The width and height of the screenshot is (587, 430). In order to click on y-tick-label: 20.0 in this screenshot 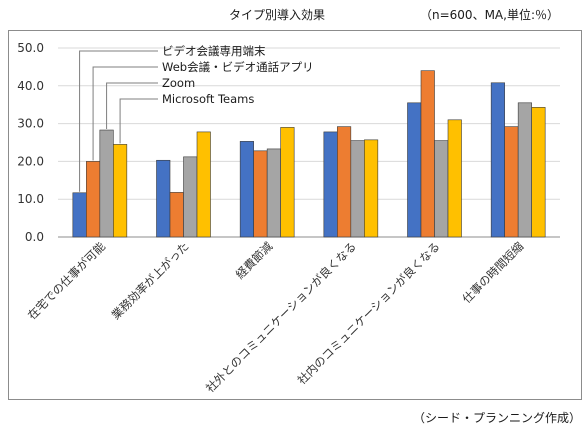, I will do `click(30, 161)`.